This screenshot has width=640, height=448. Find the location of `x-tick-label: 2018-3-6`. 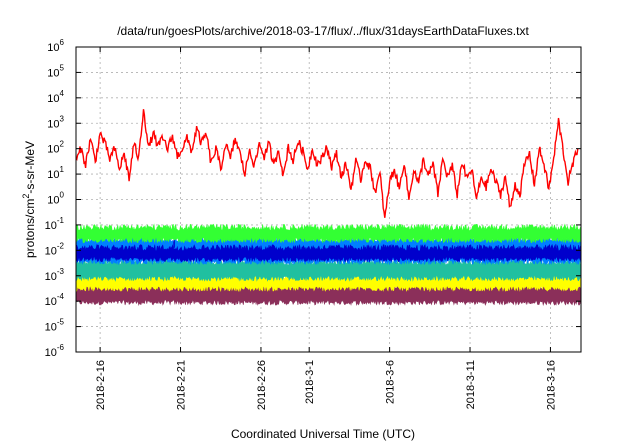

x-tick-label: 2018-3-6 is located at coordinates (391, 382).